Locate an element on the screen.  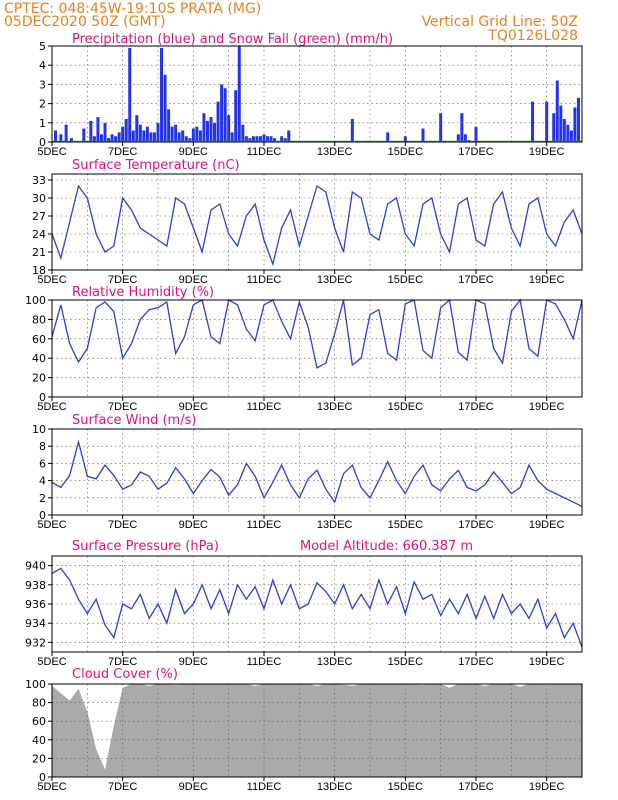
y-tick-label: 8 is located at coordinates (42, 446).